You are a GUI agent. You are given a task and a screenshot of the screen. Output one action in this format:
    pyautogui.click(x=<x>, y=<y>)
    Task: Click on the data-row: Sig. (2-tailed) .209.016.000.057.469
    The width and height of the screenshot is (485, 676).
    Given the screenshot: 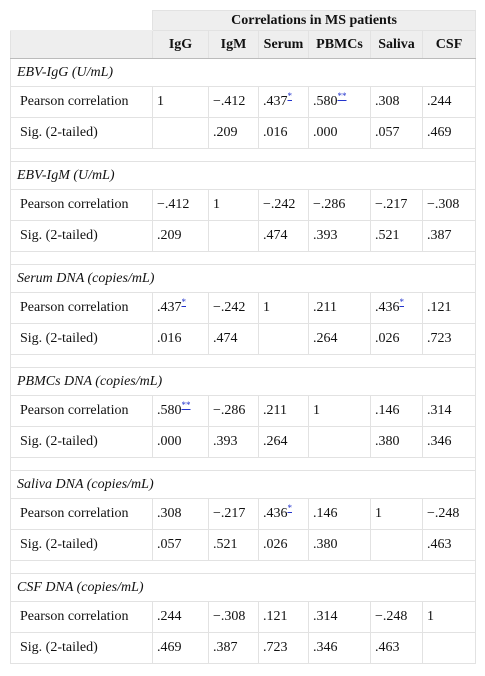 What is the action you would take?
    pyautogui.click(x=243, y=133)
    